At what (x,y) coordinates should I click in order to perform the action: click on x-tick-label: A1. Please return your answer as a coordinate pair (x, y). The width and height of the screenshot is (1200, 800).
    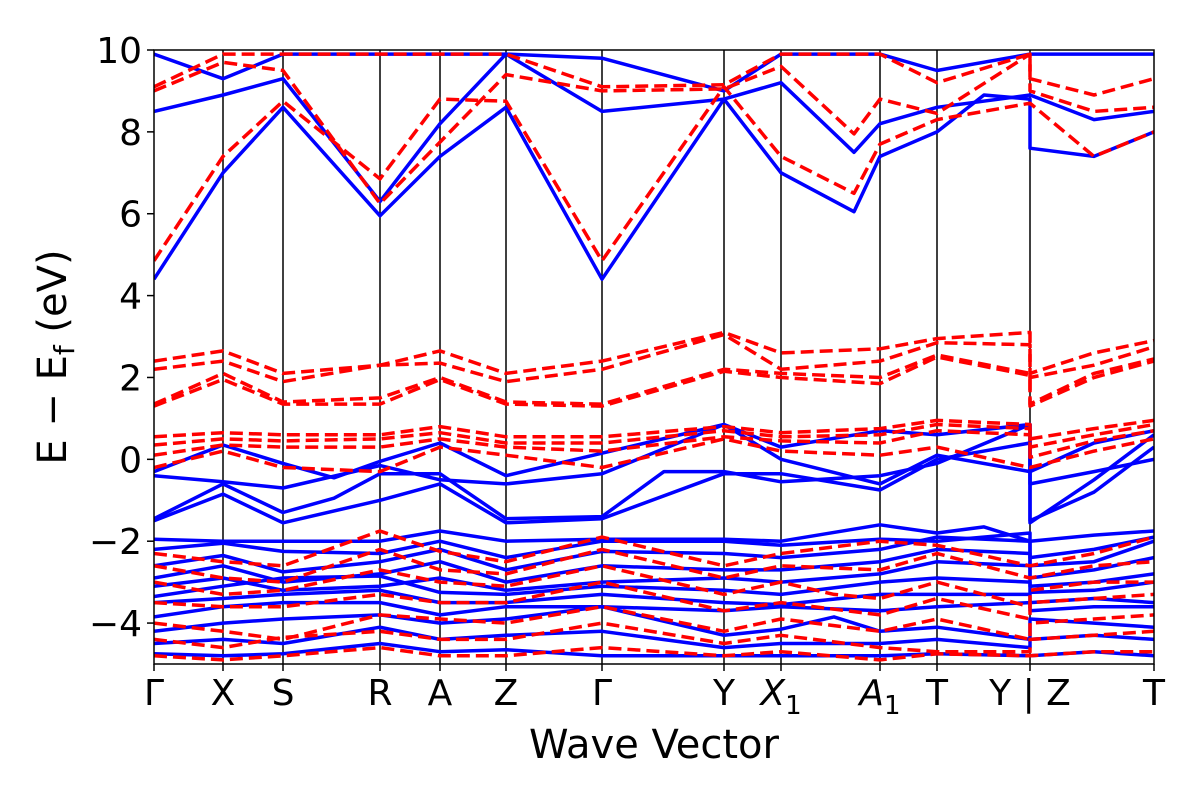
    Looking at the image, I should click on (878, 697).